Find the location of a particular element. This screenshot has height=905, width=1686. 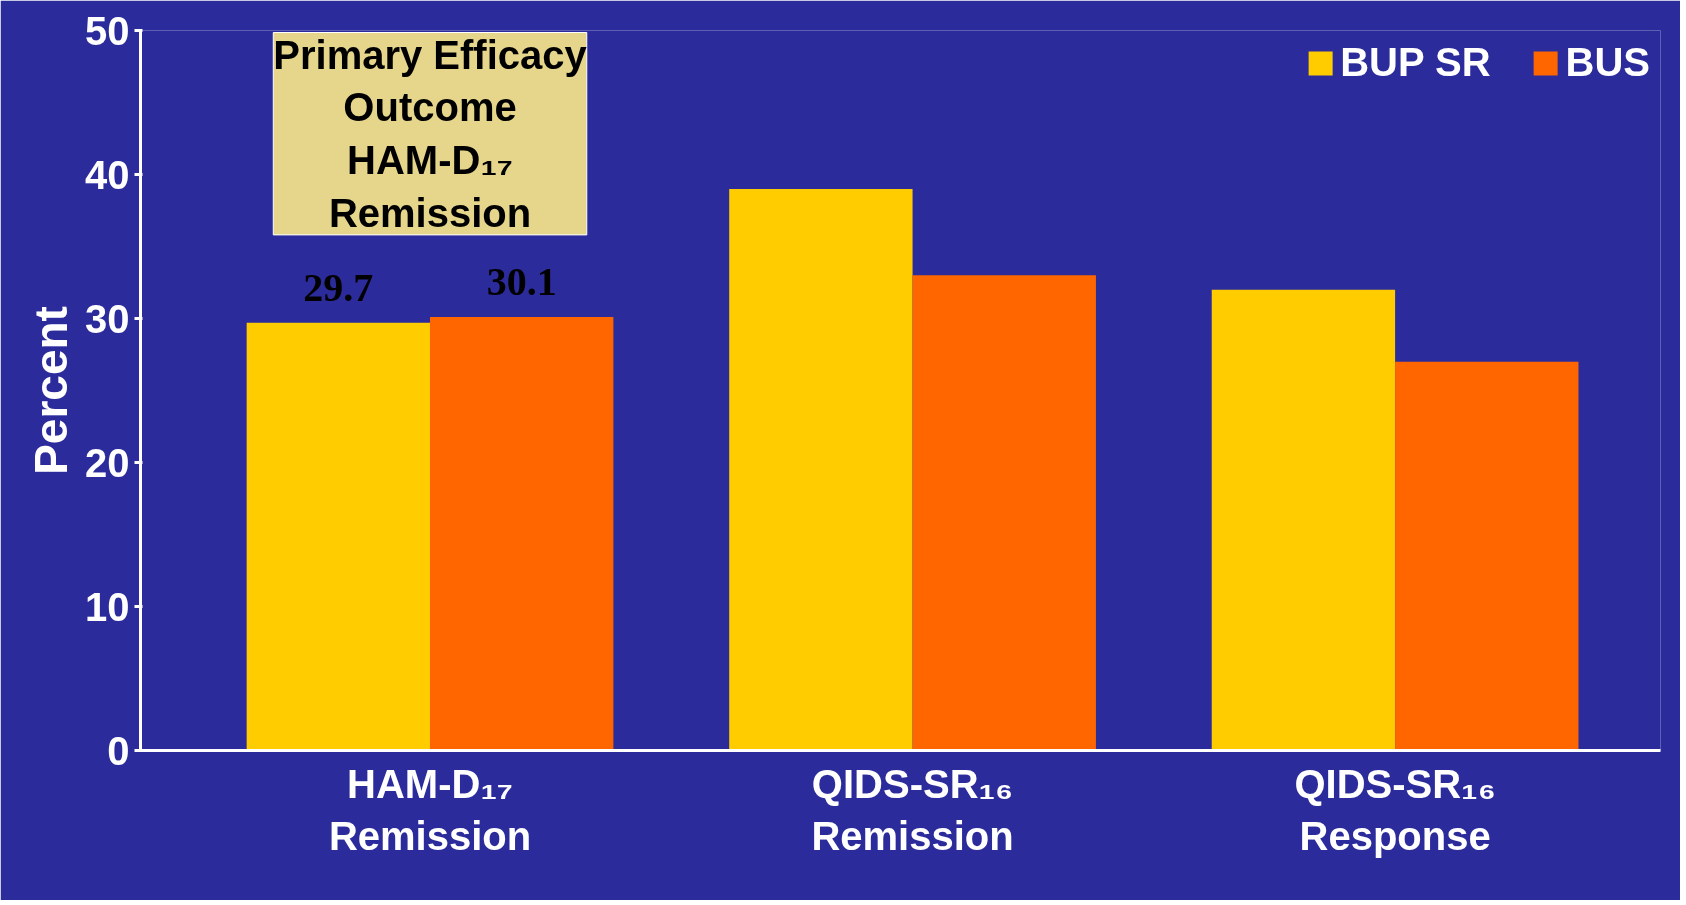

y-axis-title: Percent is located at coordinates (51, 390).